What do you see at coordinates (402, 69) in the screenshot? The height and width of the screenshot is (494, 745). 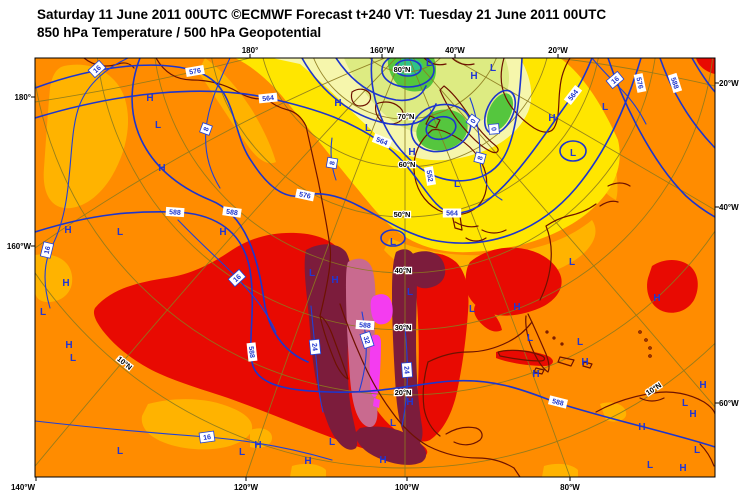 I see `latitude-label: 80°N` at bounding box center [402, 69].